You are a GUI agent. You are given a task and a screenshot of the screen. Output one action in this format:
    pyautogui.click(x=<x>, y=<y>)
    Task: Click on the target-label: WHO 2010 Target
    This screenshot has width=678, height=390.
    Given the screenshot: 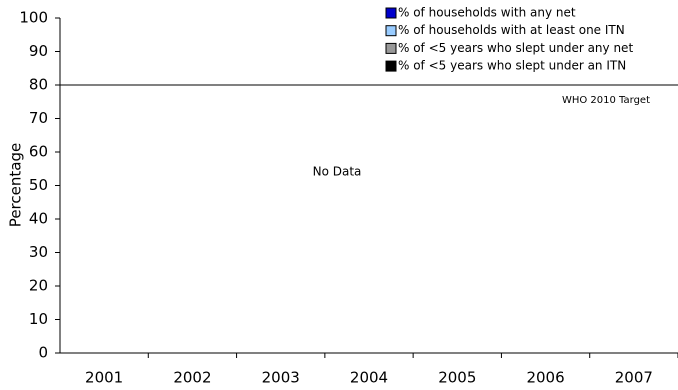 What is the action you would take?
    pyautogui.click(x=606, y=100)
    